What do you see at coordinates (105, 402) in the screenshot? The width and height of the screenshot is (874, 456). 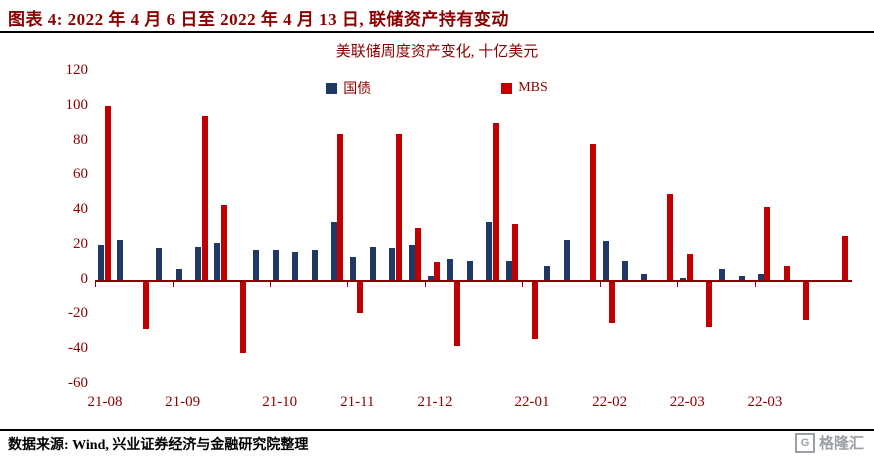 I see `x-axis-tick-label: 21-08` at bounding box center [105, 402].